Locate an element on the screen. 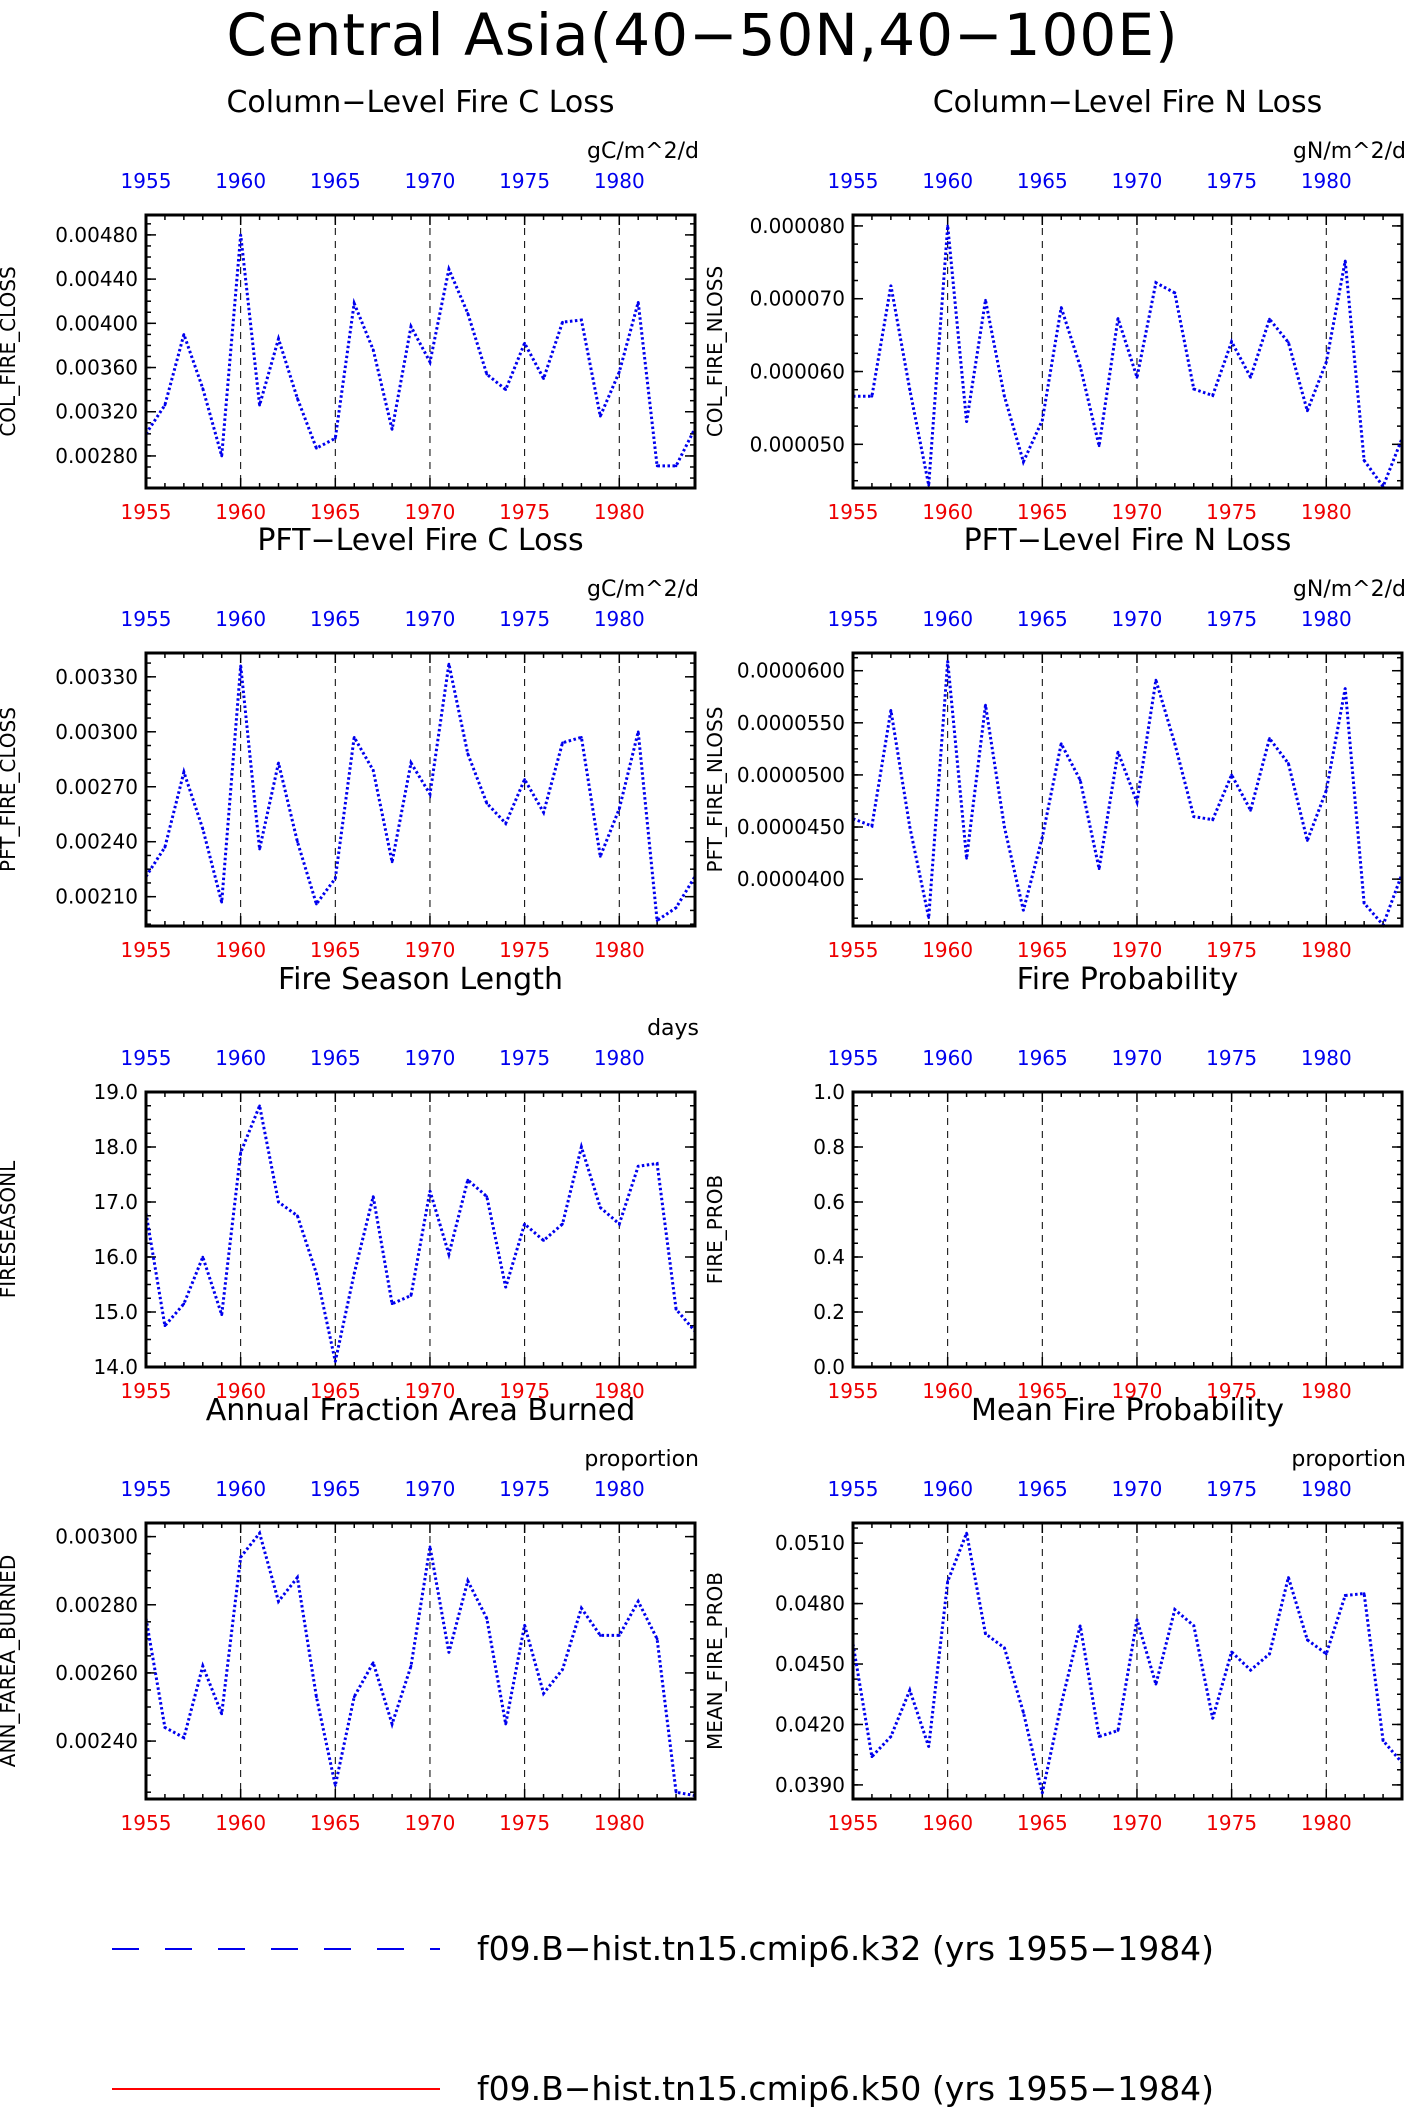 This screenshot has width=1405, height=2119. panel-title: Fire Probability is located at coordinates (1128, 979).